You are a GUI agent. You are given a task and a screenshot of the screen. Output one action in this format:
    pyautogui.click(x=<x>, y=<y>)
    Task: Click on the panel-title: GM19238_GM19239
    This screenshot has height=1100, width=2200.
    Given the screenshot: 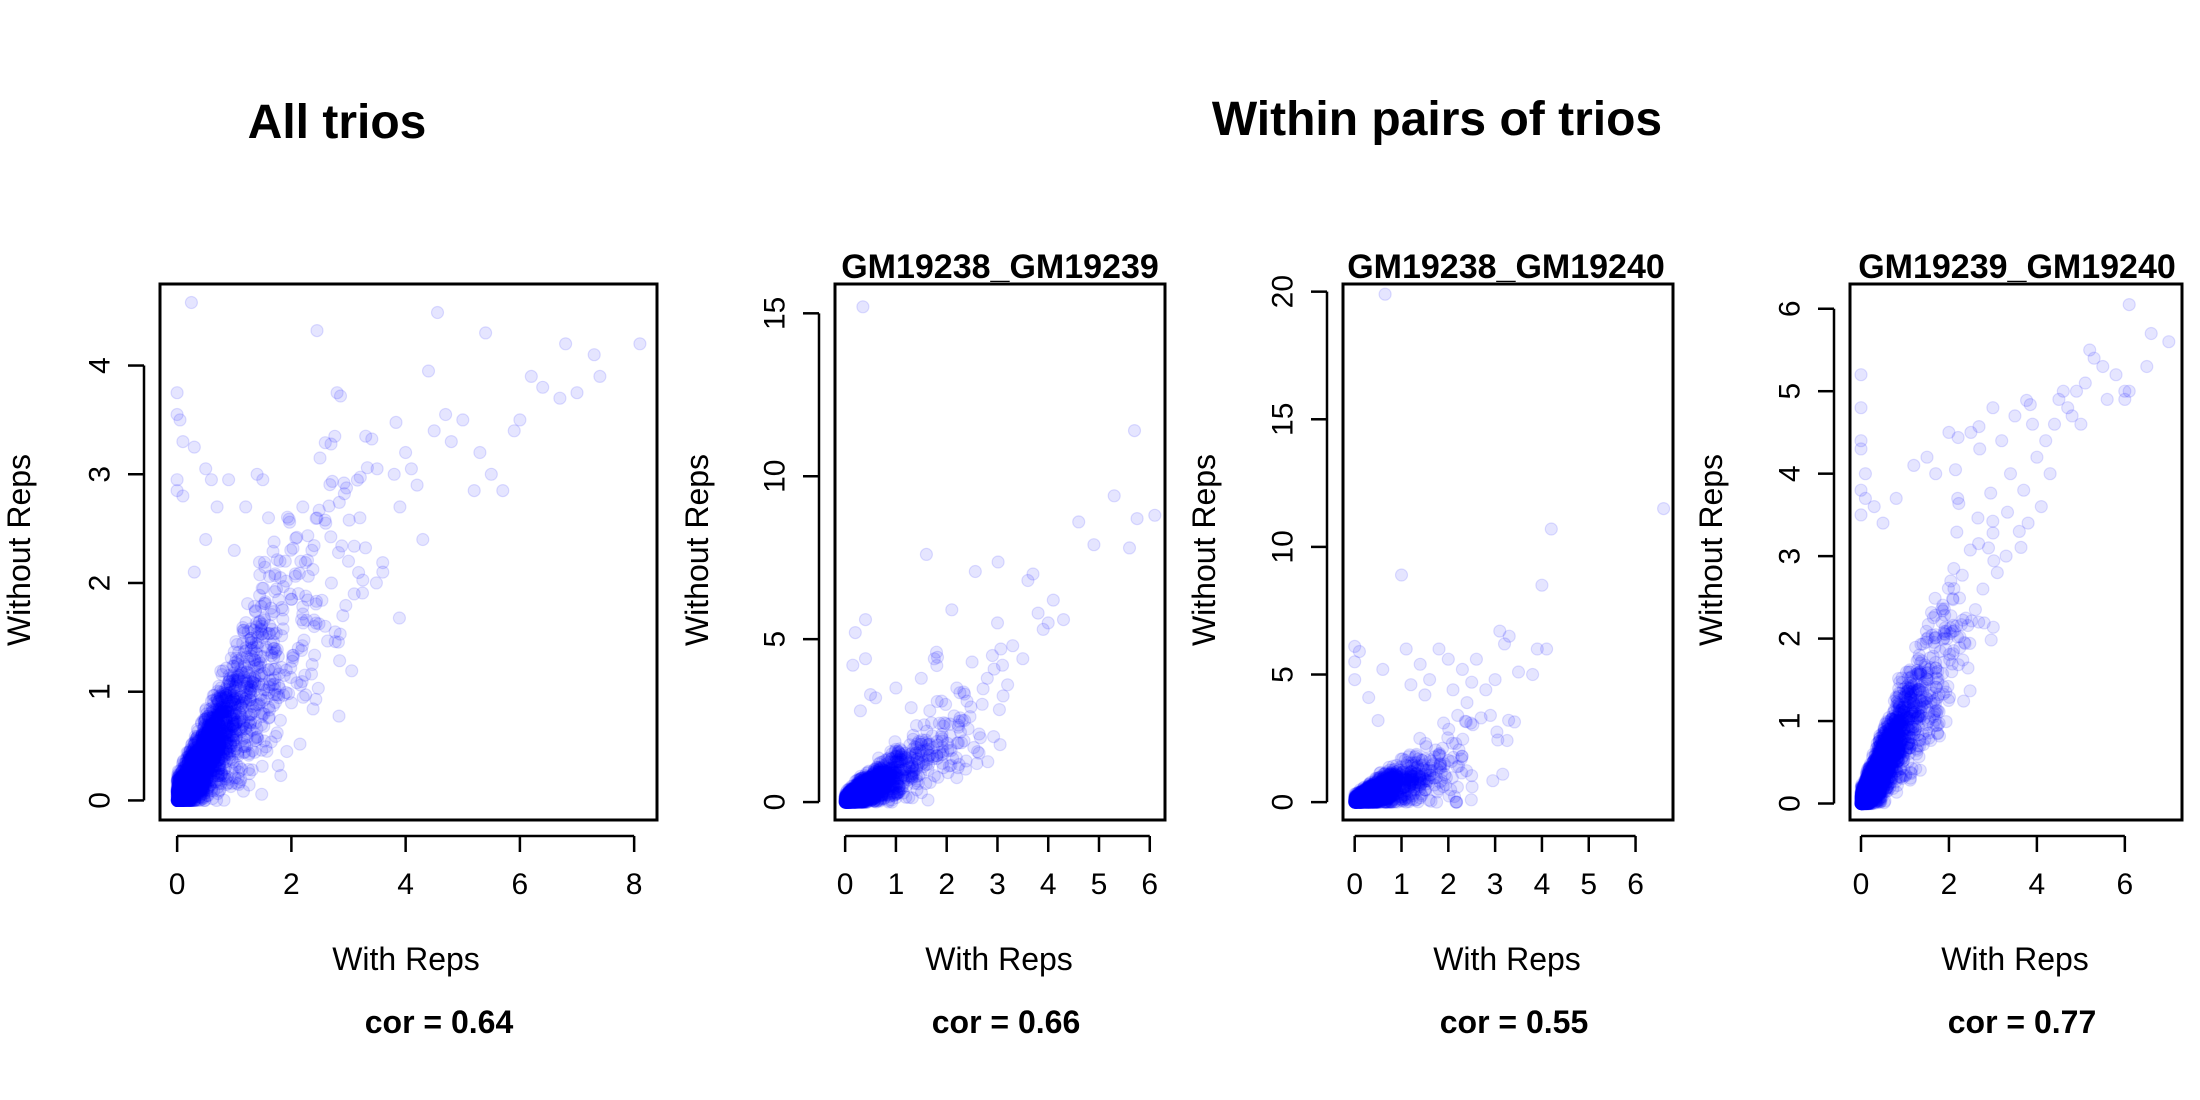 What is the action you would take?
    pyautogui.click(x=1000, y=267)
    